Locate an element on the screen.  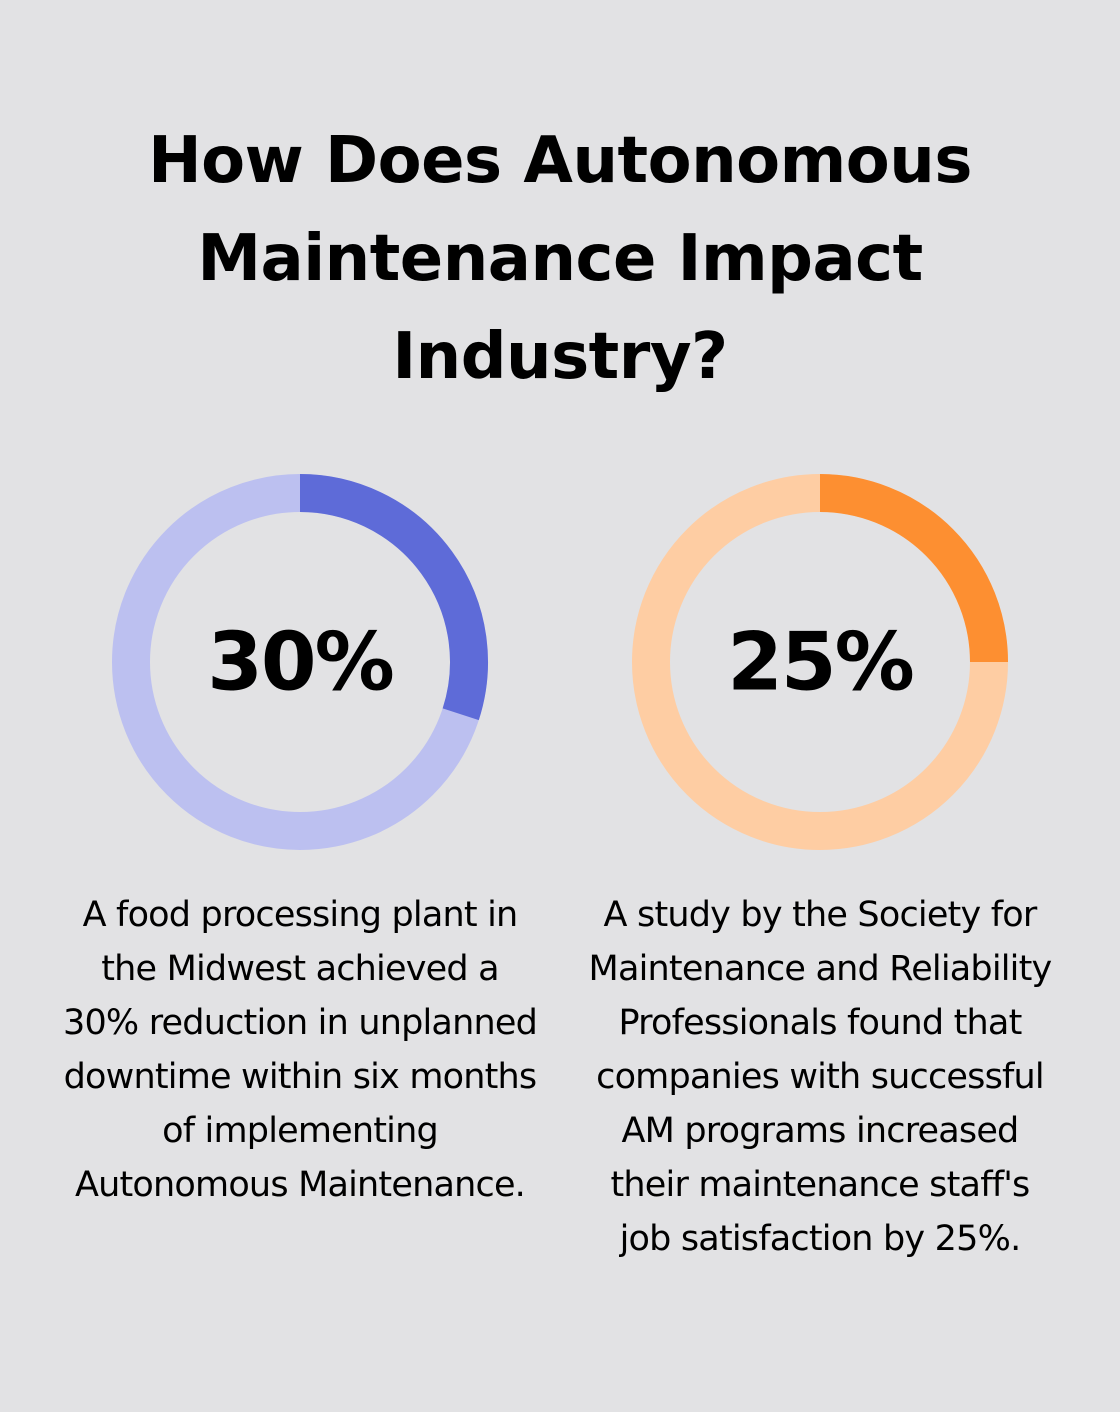
donut-chart-job-satisfaction: 25% is located at coordinates (820, 662).